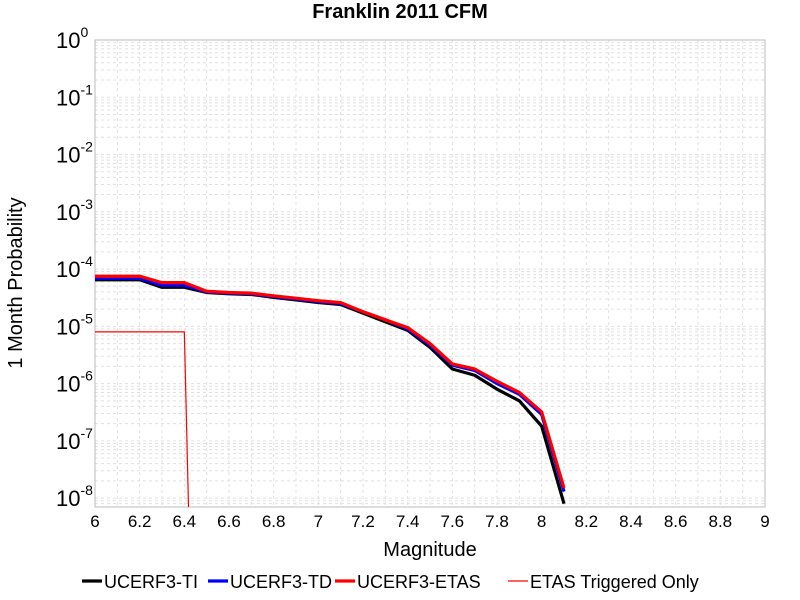 The height and width of the screenshot is (600, 800). What do you see at coordinates (274, 521) in the screenshot?
I see `x-tick-label: 6.8` at bounding box center [274, 521].